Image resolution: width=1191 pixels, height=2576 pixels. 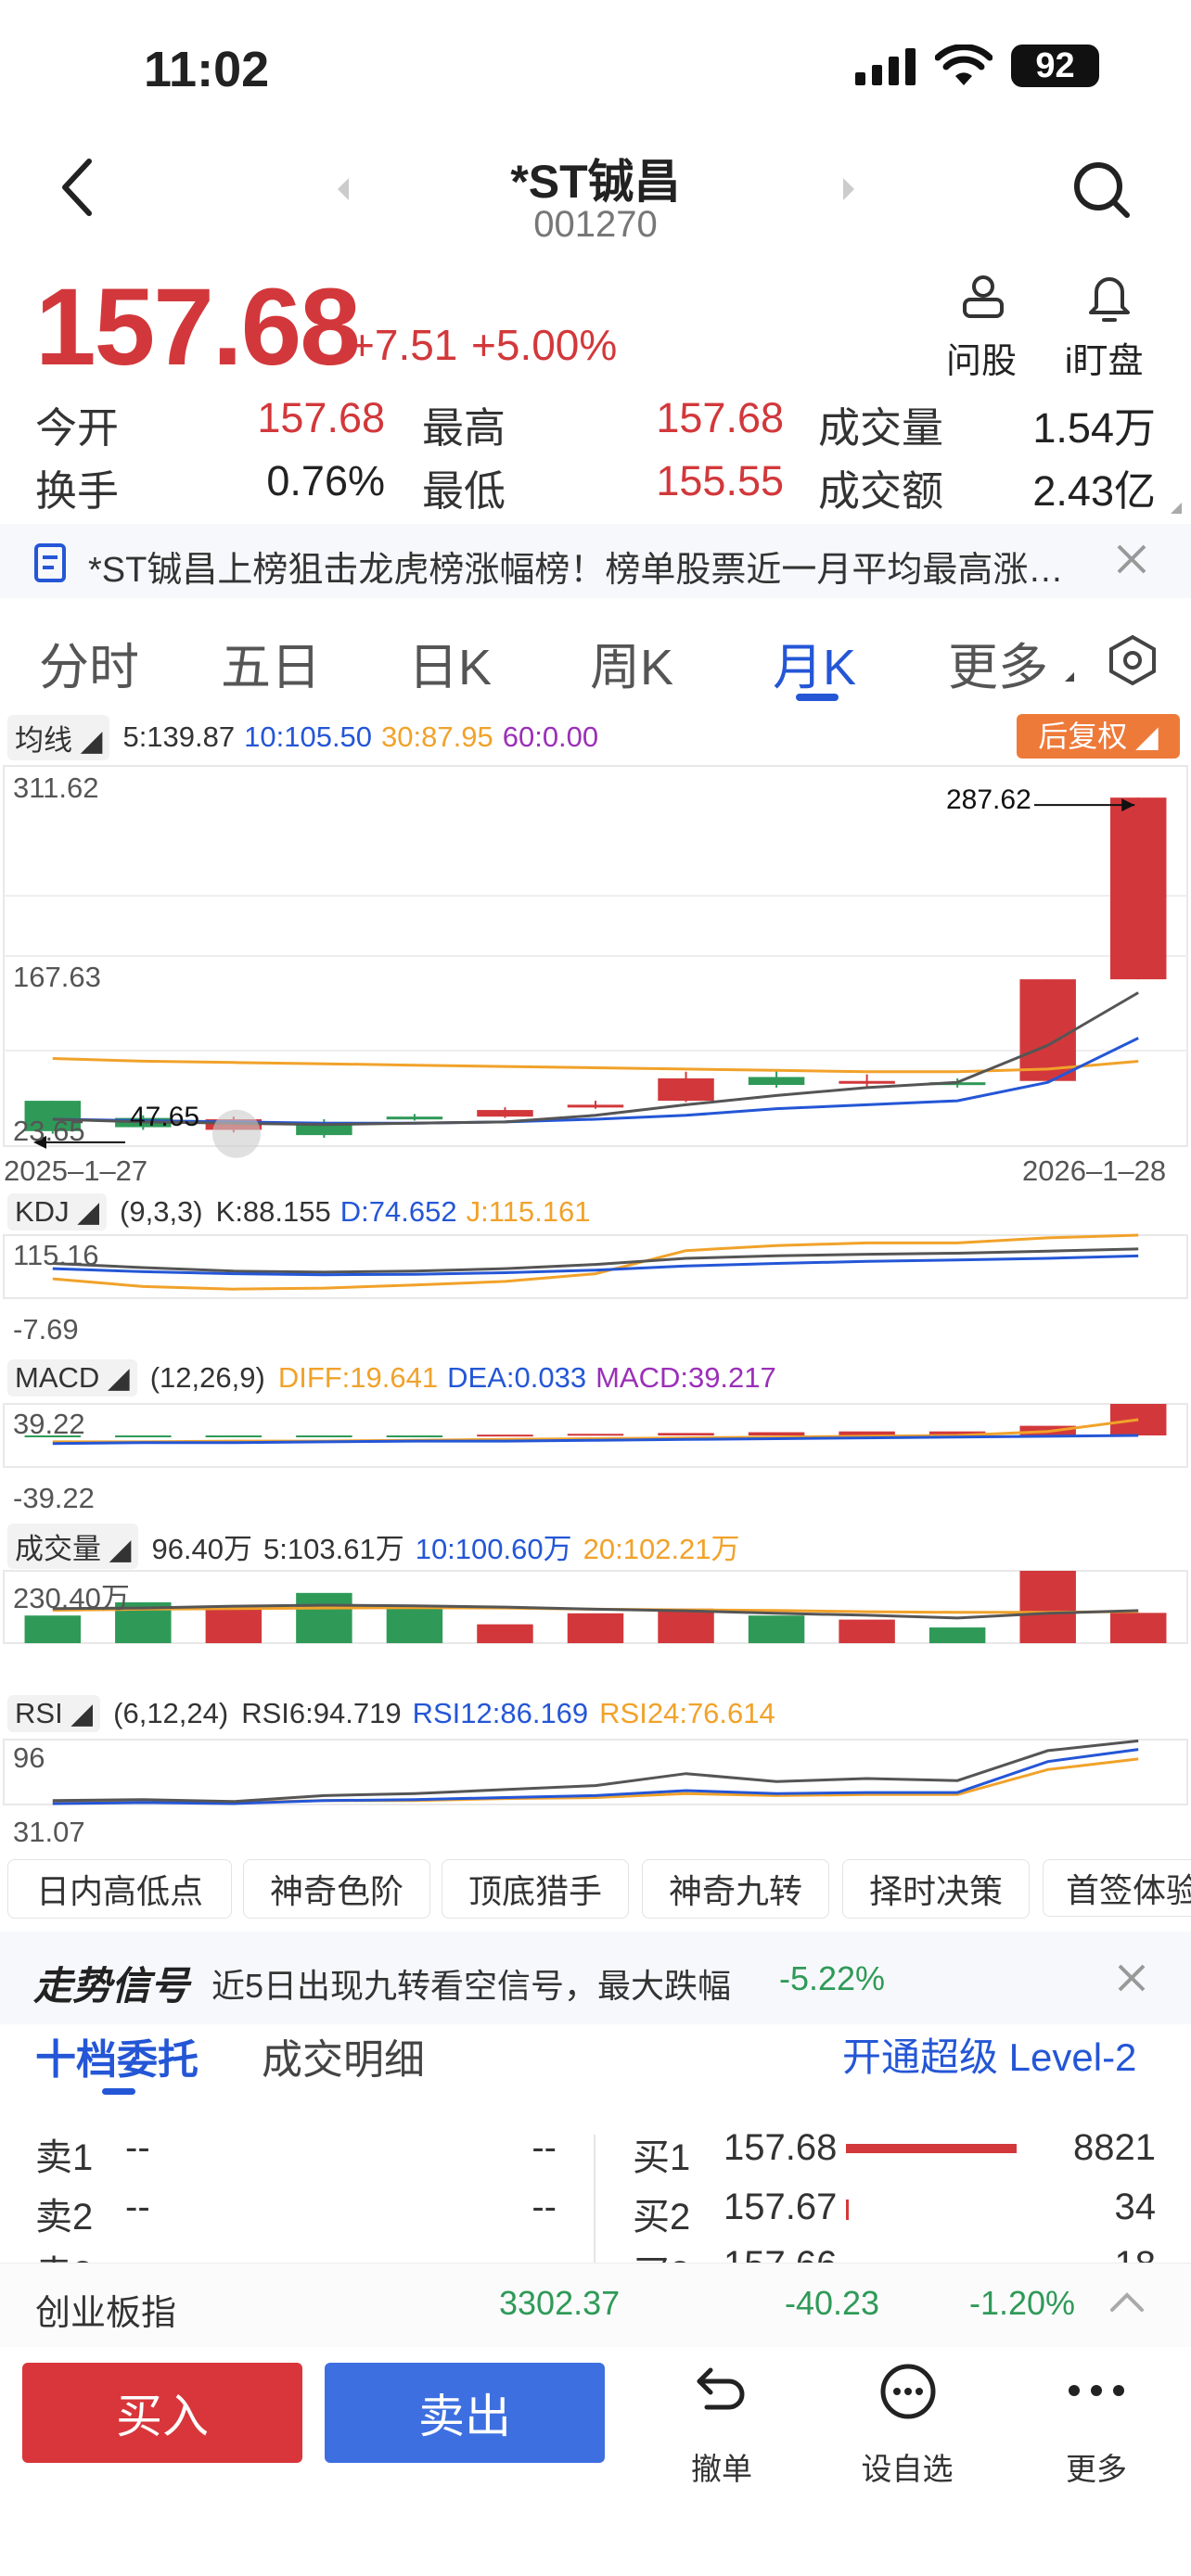 What do you see at coordinates (1055, 66) in the screenshot?
I see `battery-icon: 92` at bounding box center [1055, 66].